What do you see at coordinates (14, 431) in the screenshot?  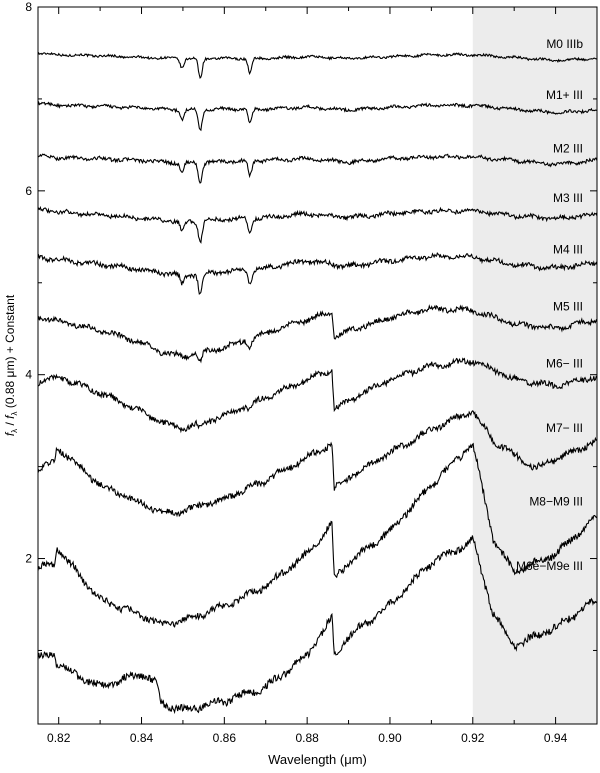 I see `y-axis-label-sub1: λ` at bounding box center [14, 431].